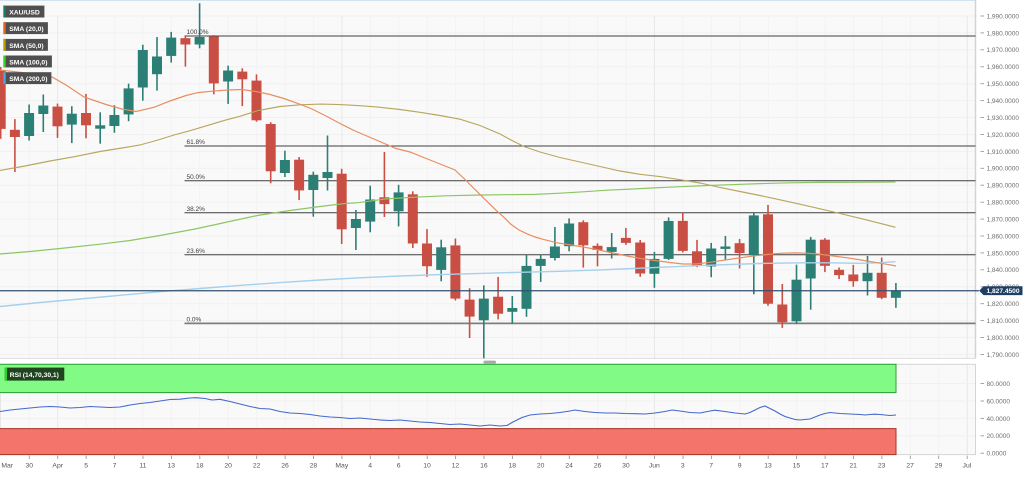 The width and height of the screenshot is (1024, 481). What do you see at coordinates (57, 466) in the screenshot?
I see `svg-text: Apr` at bounding box center [57, 466].